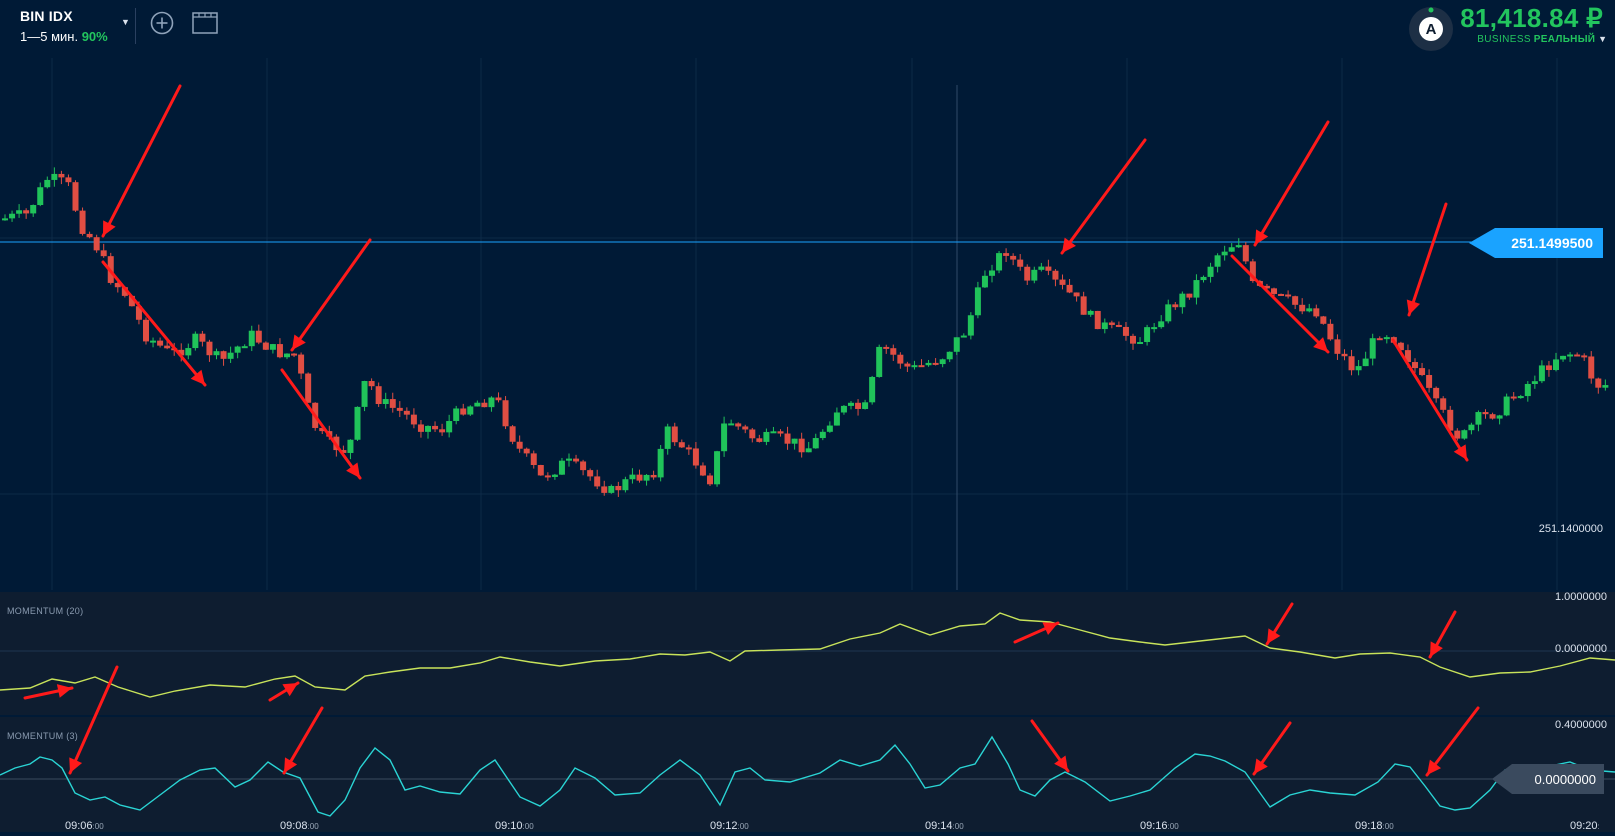  I want to click on chevron-down-icon: ▼, so click(125, 22).